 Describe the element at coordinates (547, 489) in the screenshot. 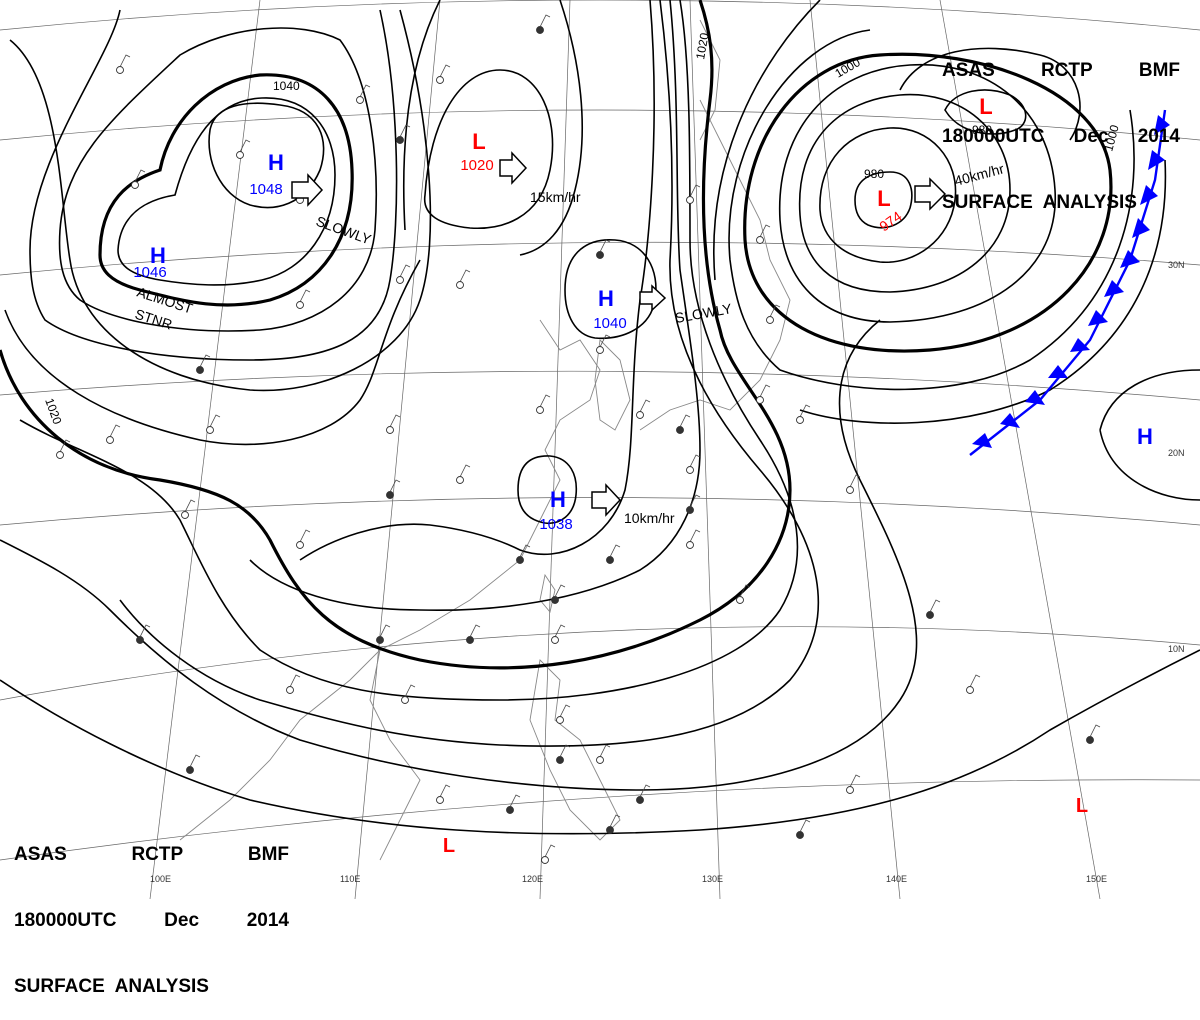

I see `isobar-1036-south` at that location.